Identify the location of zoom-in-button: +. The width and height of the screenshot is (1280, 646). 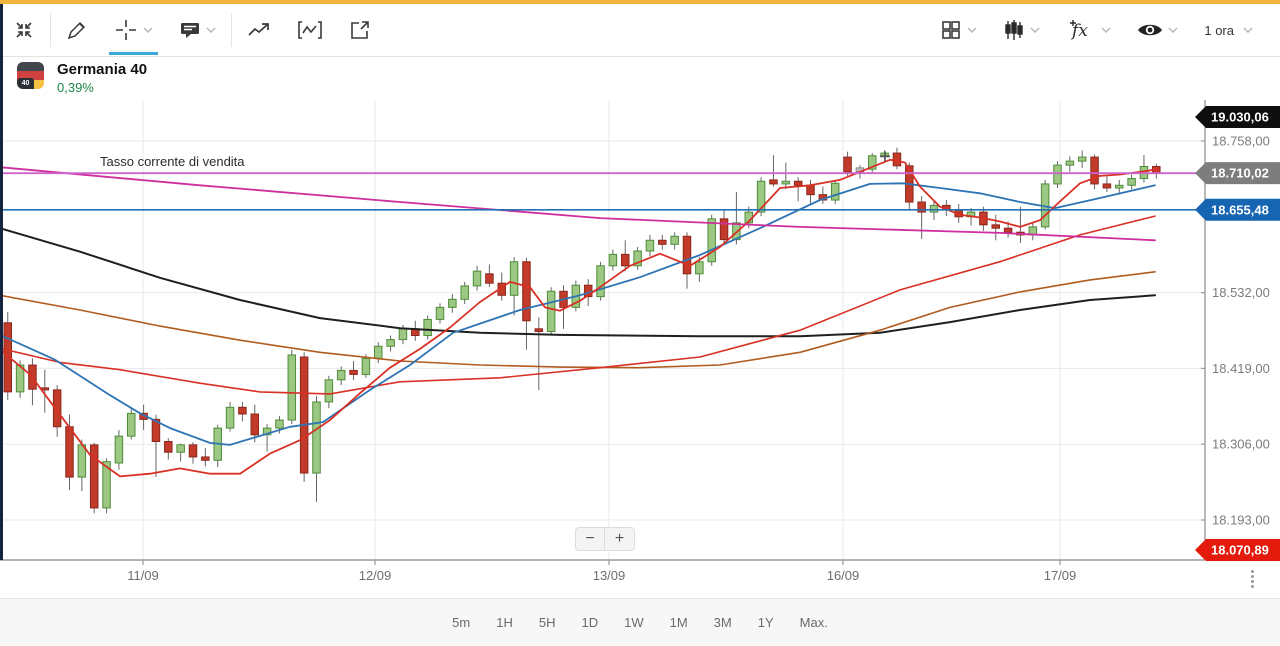
(620, 539).